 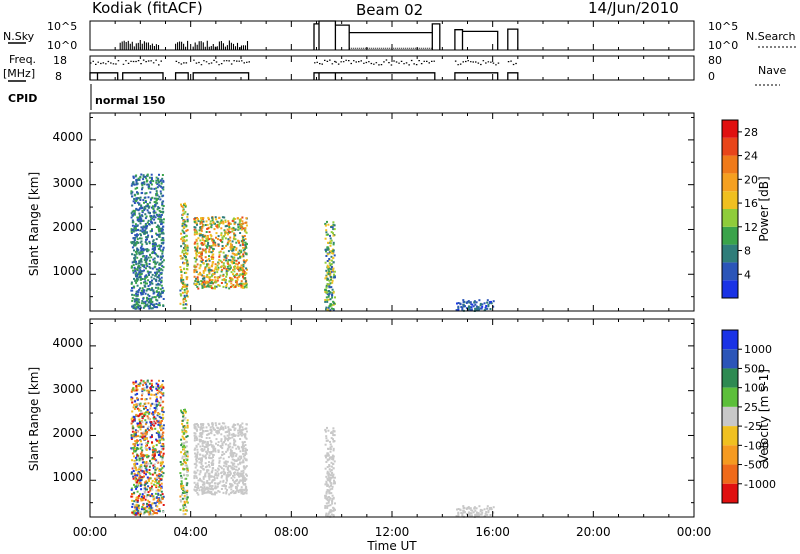 I want to click on velocity-ytick-2000: 2000, so click(x=67, y=433).